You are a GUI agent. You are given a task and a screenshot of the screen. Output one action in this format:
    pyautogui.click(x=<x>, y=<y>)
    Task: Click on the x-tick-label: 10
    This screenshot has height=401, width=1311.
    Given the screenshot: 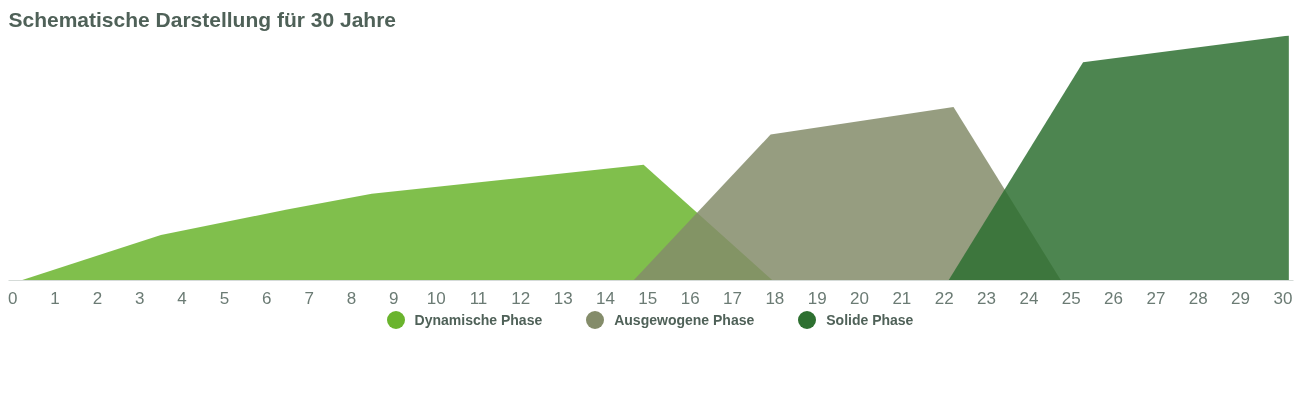 What is the action you would take?
    pyautogui.click(x=436, y=298)
    